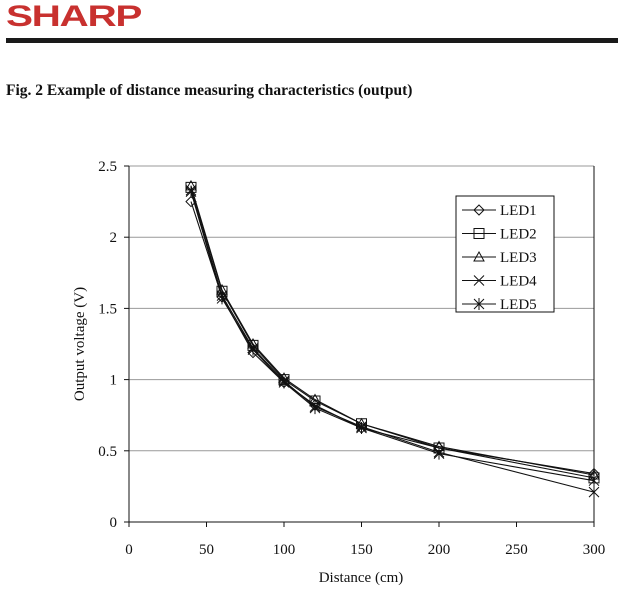  I want to click on legend-item: LED4, so click(499, 282).